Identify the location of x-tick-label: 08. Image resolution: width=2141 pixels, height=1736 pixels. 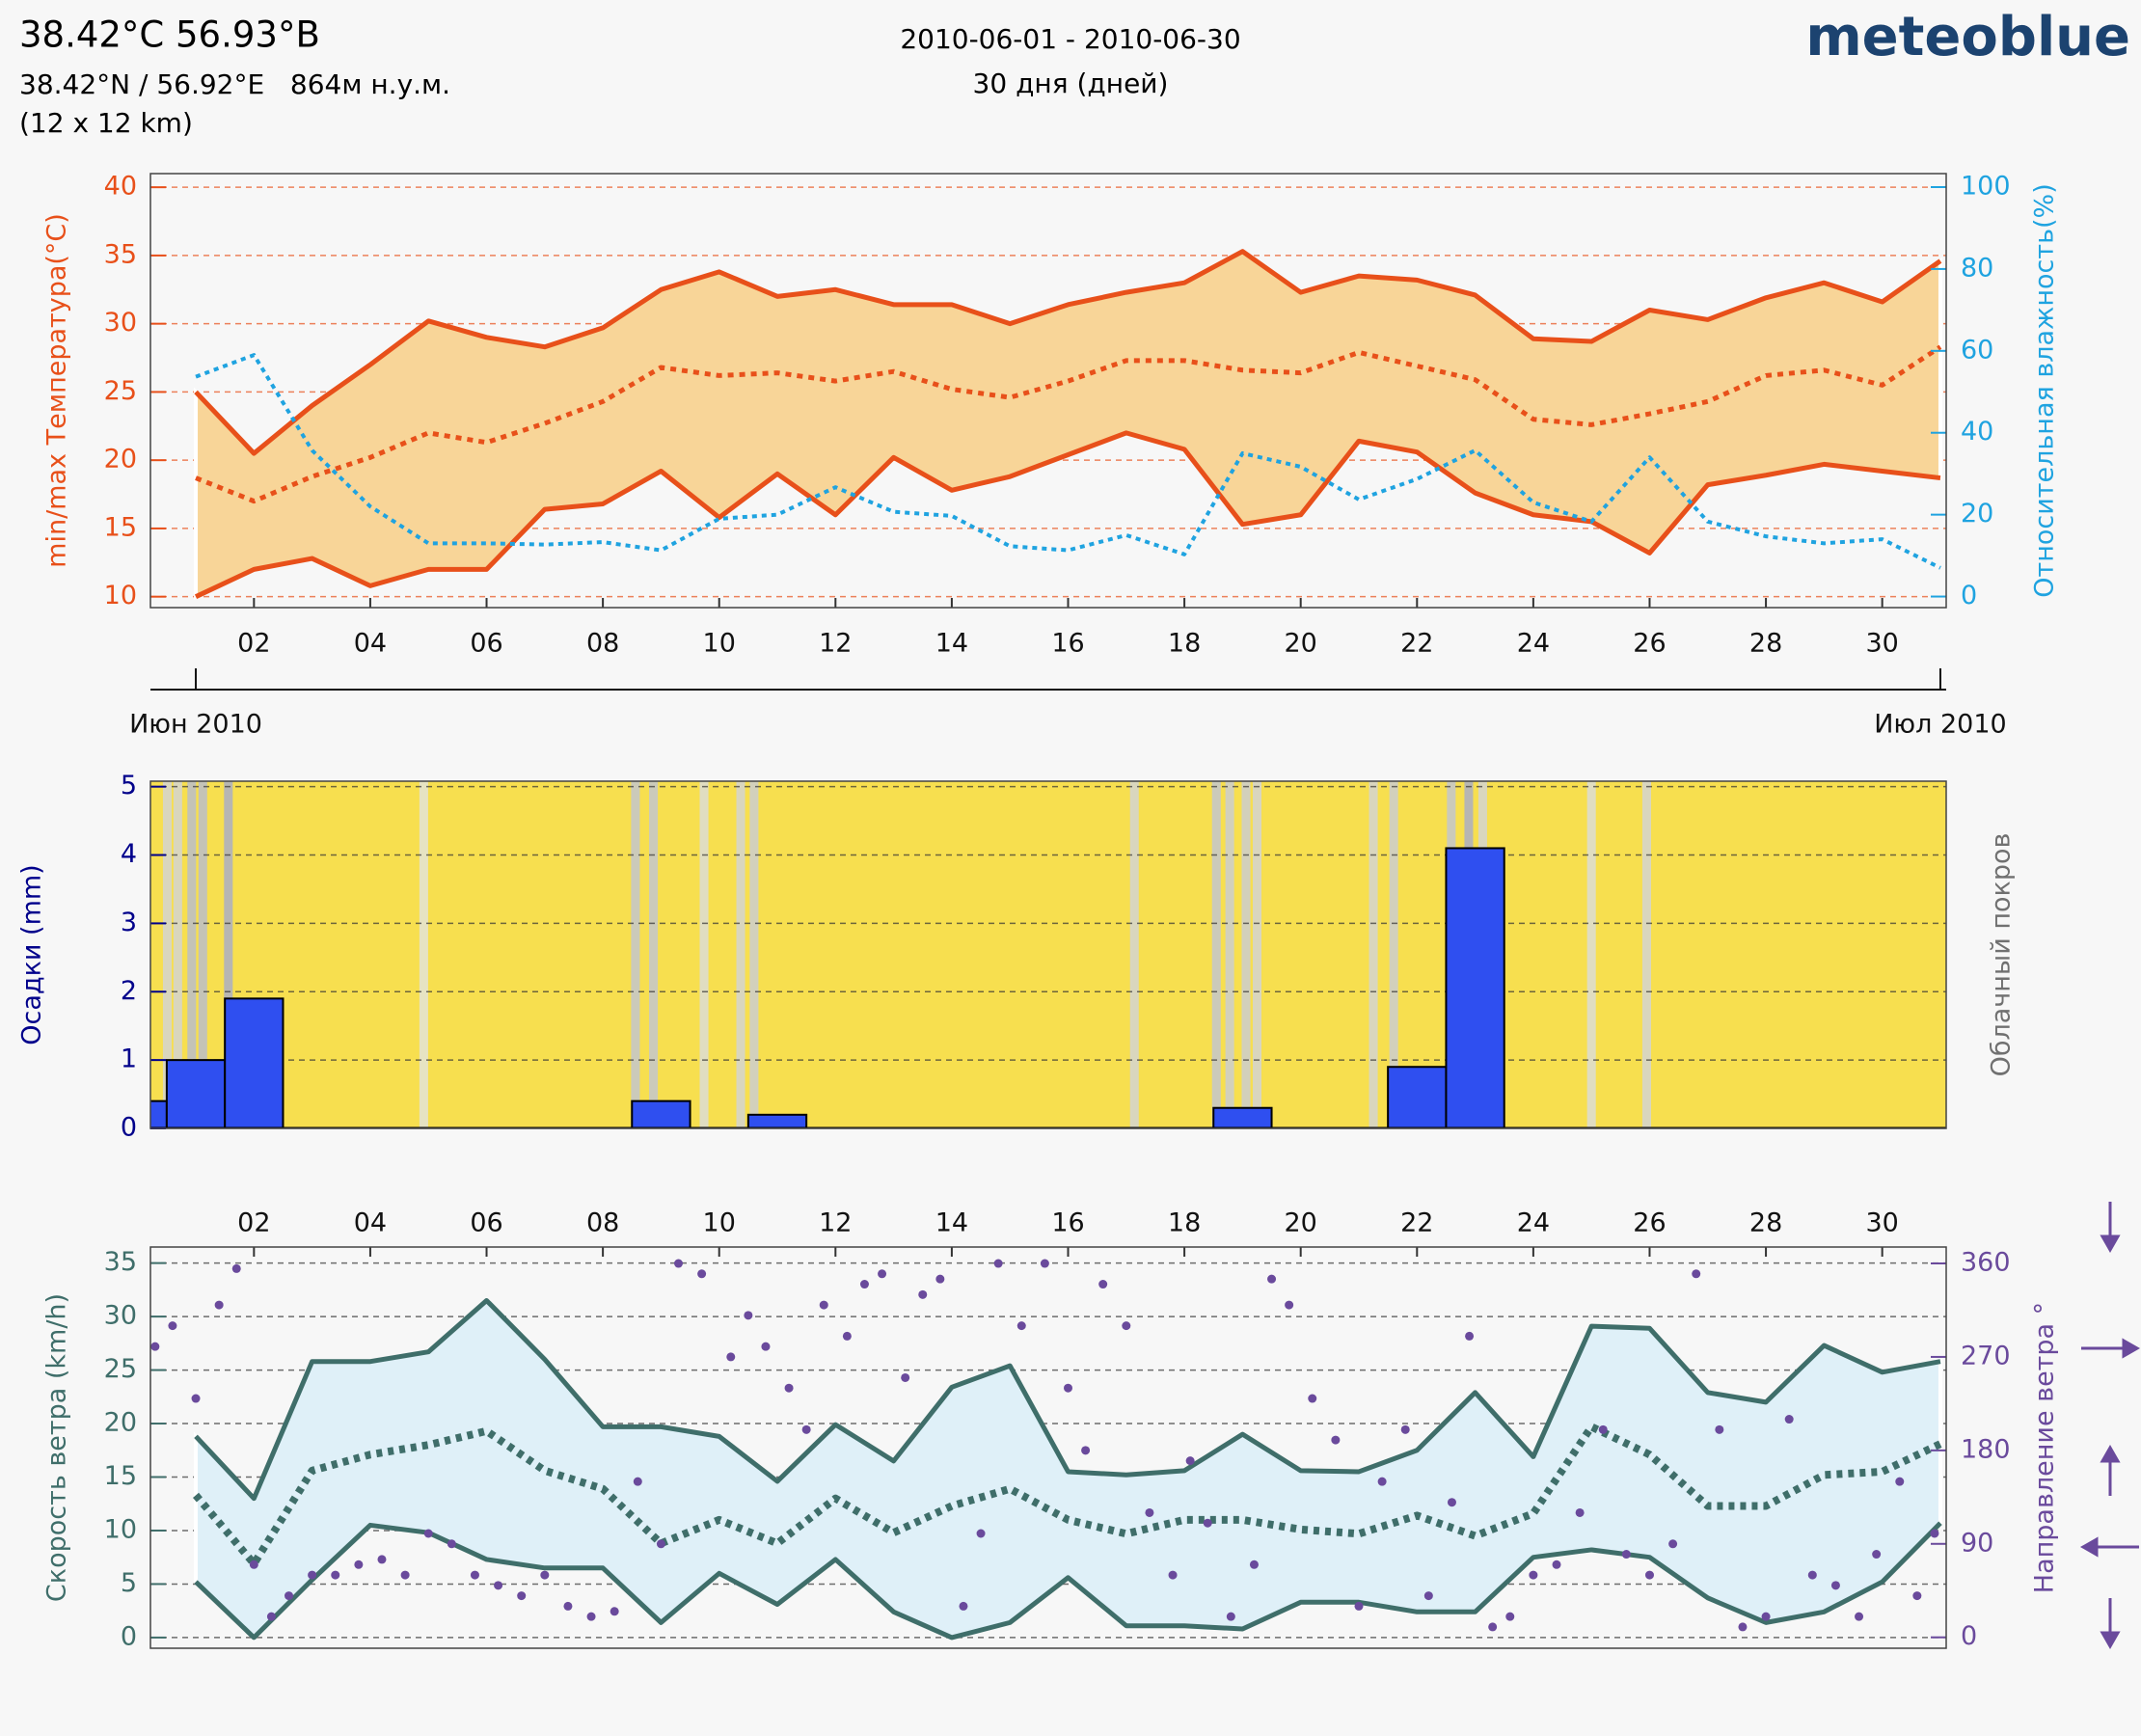
(603, 644).